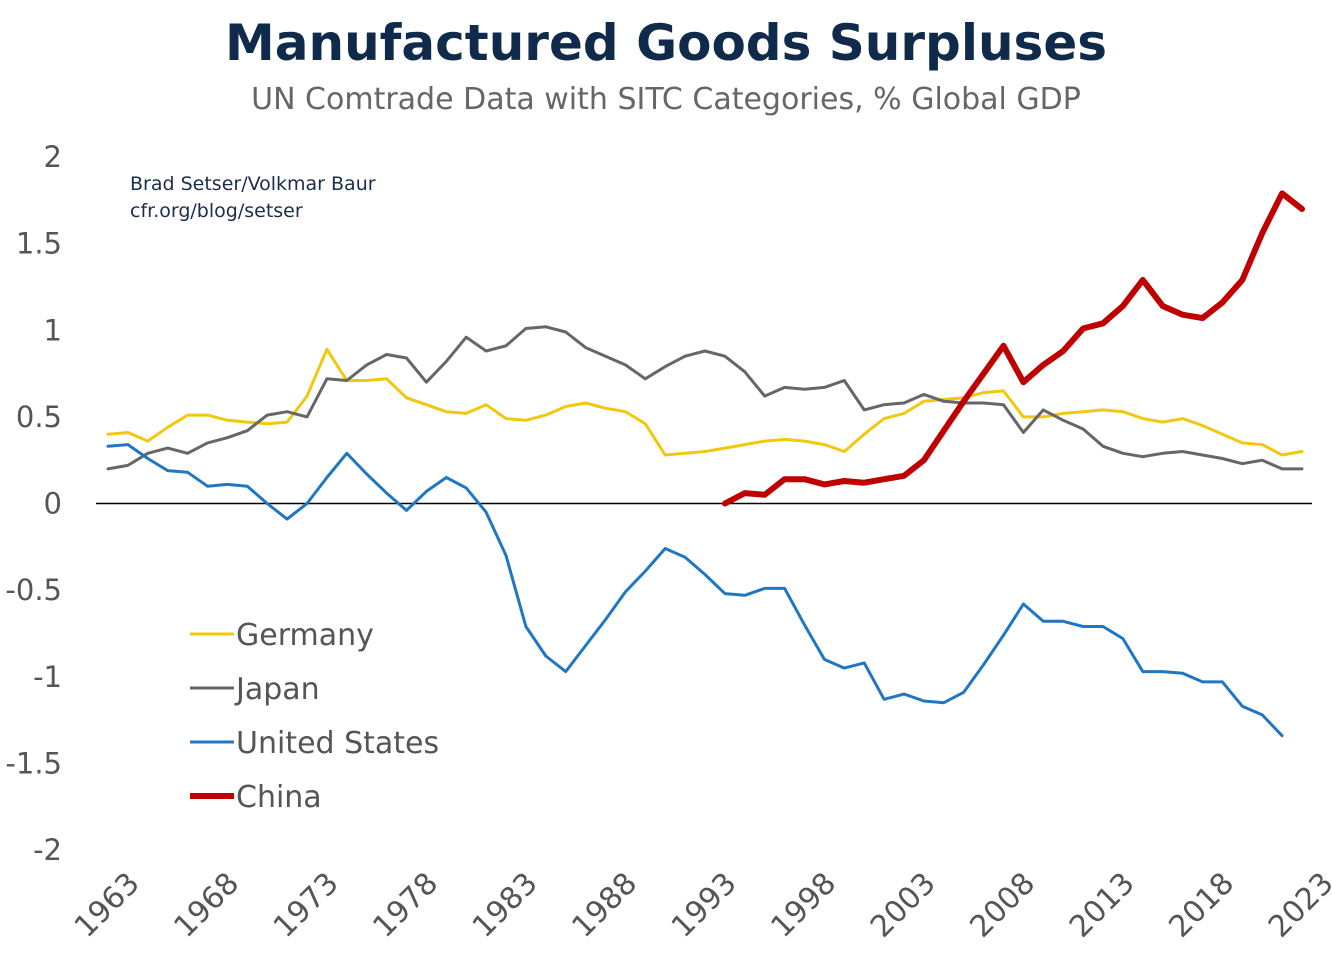 This screenshot has width=1332, height=972. What do you see at coordinates (216, 211) in the screenshot?
I see `credit-url: cfr.org/blog/setser` at bounding box center [216, 211].